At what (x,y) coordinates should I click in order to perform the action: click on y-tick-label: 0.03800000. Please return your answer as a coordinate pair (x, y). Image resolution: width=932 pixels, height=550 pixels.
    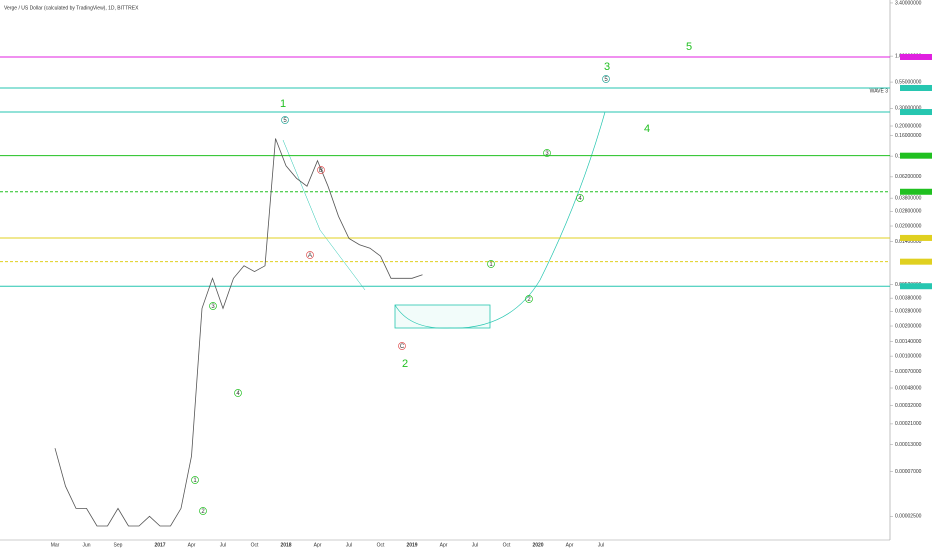
    Looking at the image, I should click on (908, 198).